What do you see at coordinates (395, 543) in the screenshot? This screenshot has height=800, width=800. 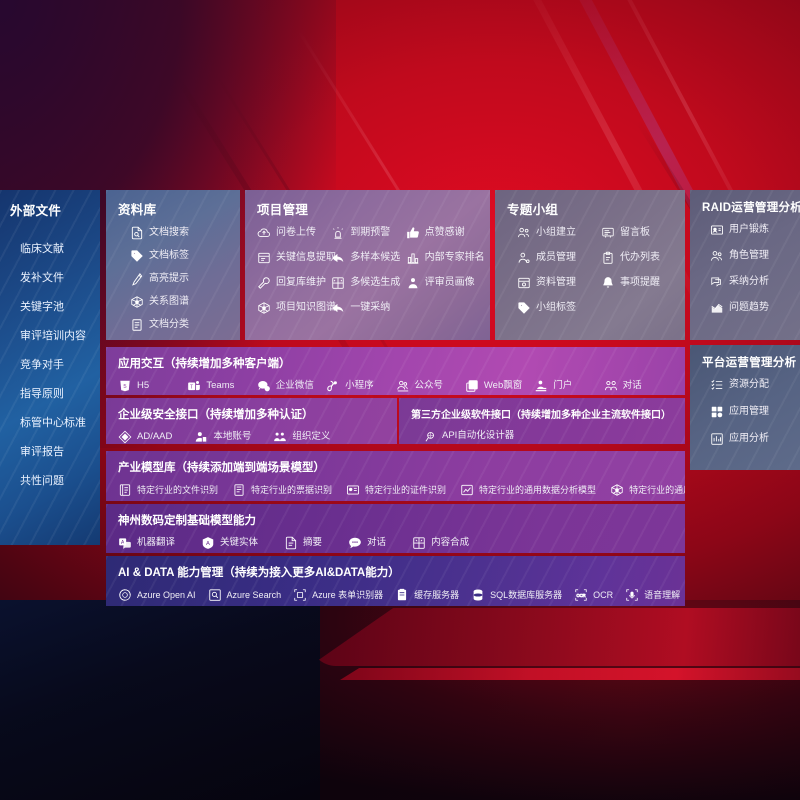 I see `basemodel-item-list: A 机器翻译 A 关键实体 摘要 对话 内容合成` at bounding box center [395, 543].